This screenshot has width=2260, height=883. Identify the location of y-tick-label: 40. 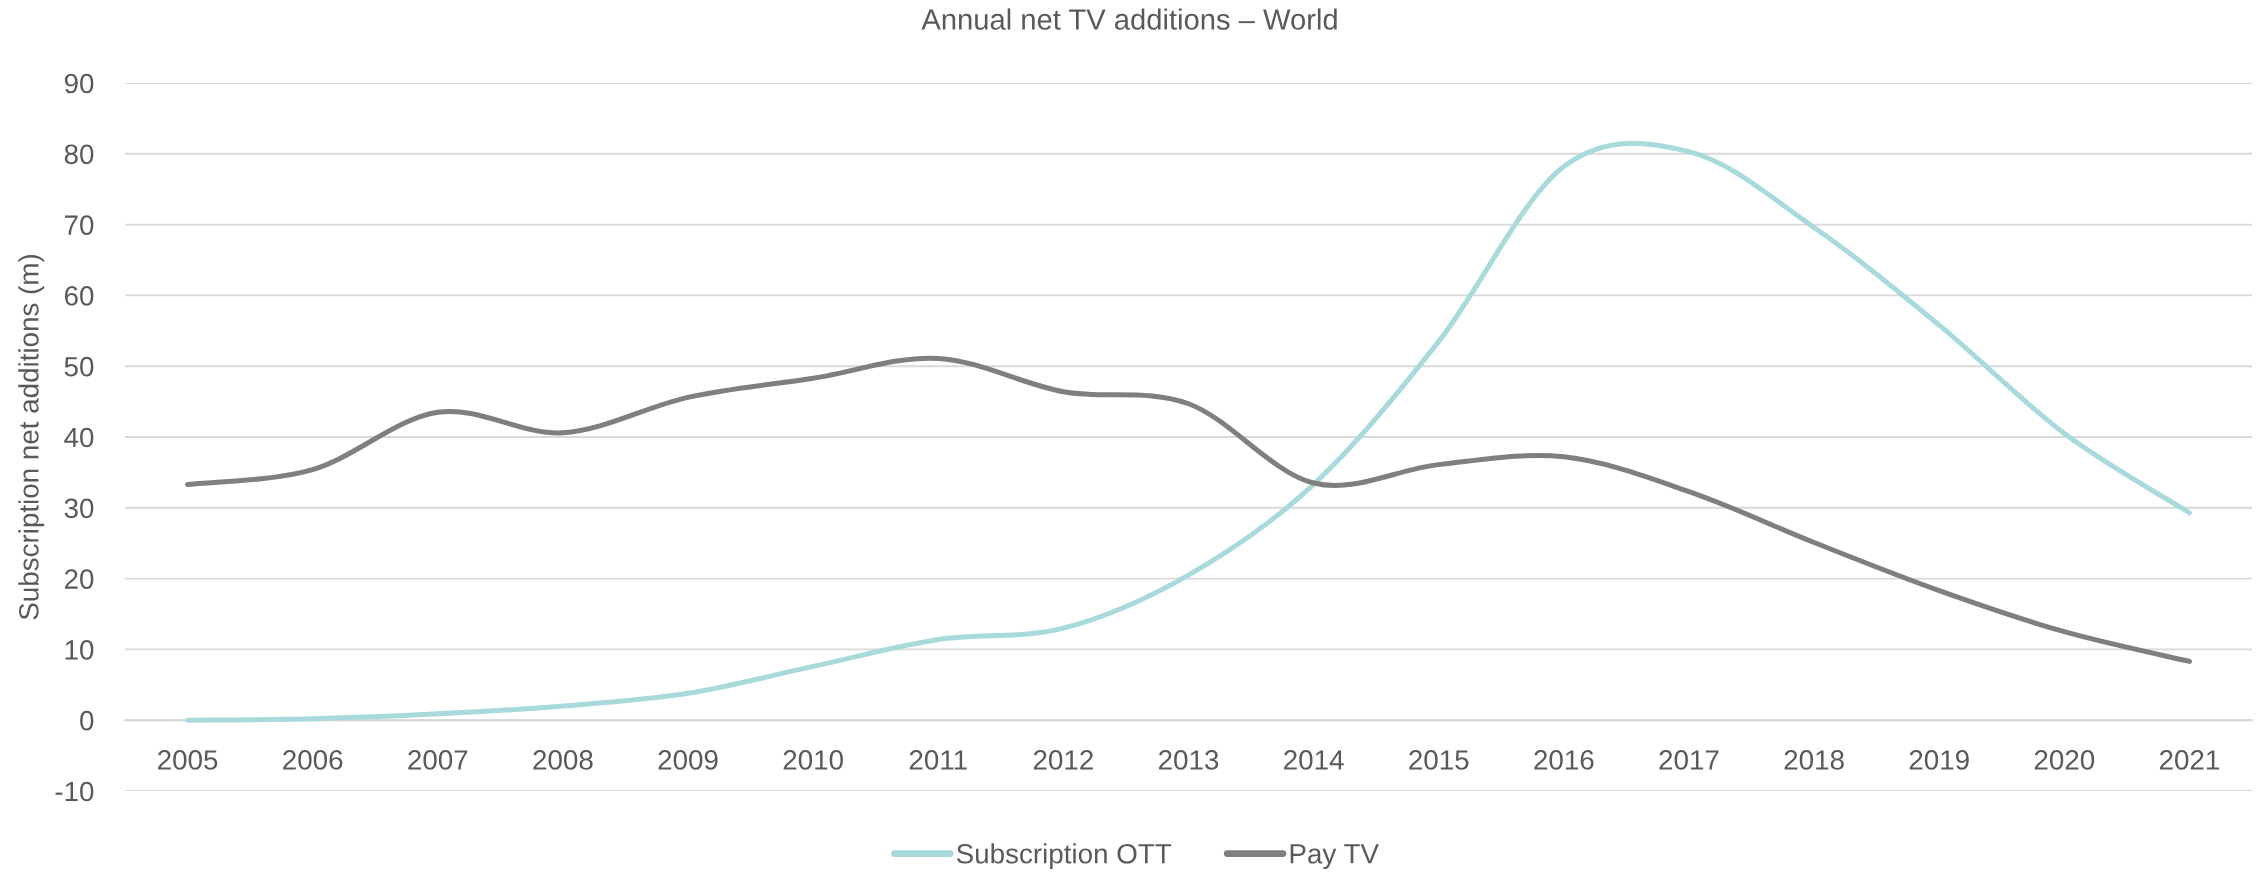
(79, 437).